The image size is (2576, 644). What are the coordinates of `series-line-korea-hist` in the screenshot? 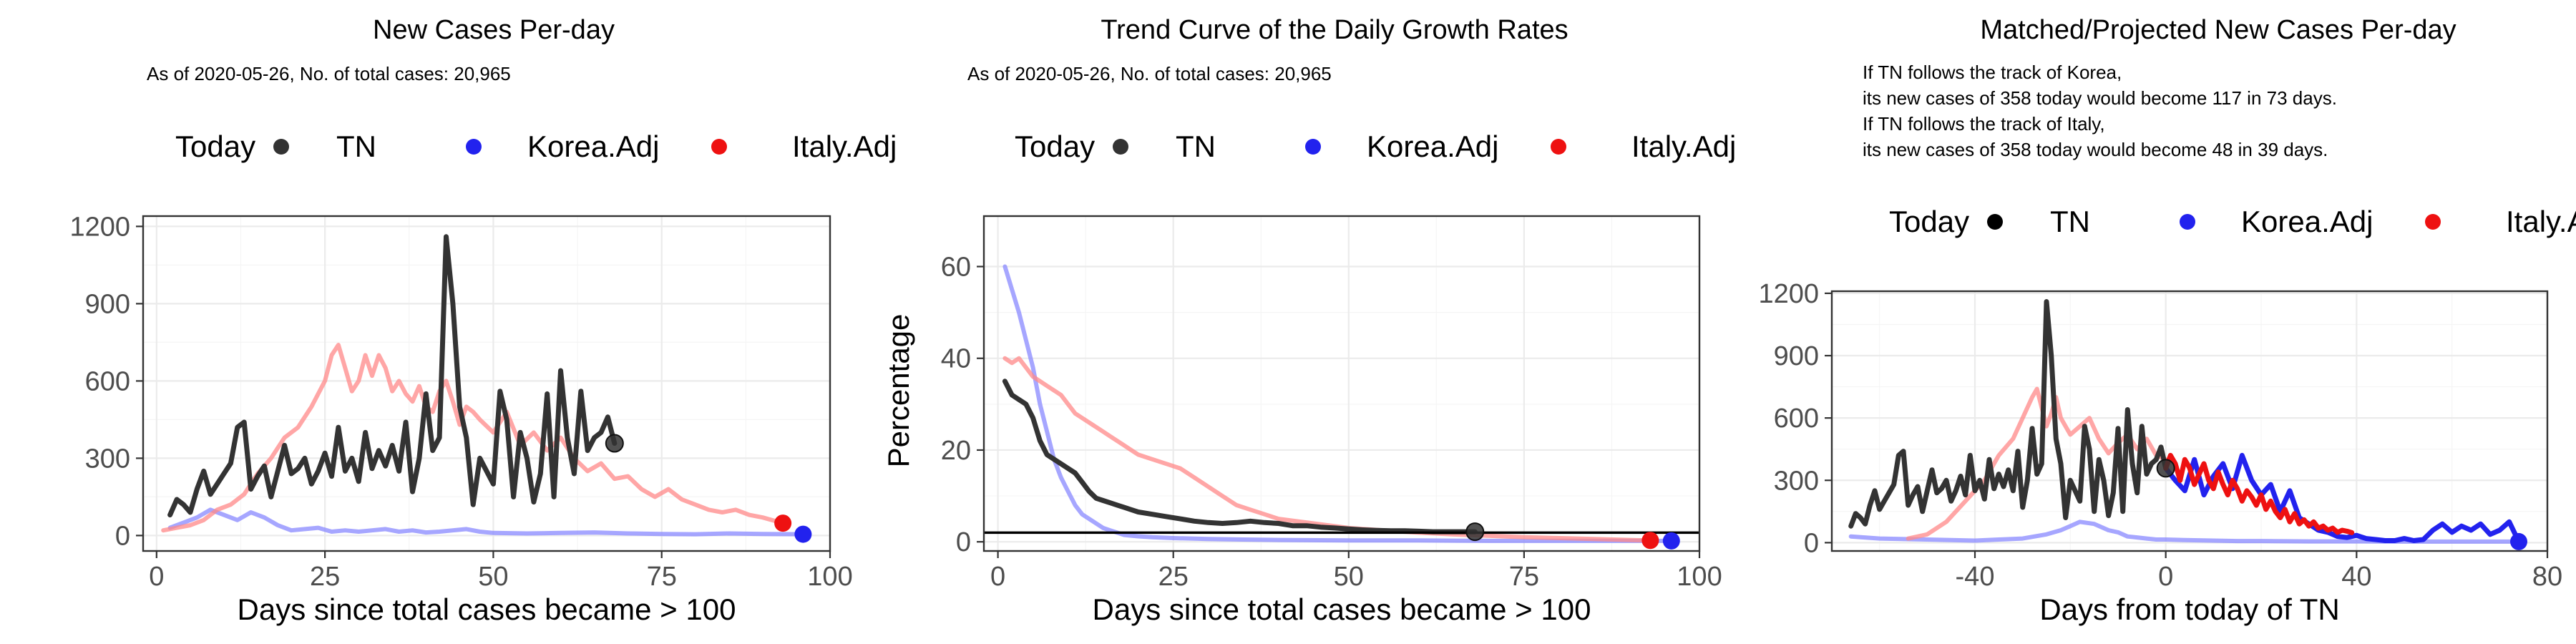 It's located at (2184, 531).